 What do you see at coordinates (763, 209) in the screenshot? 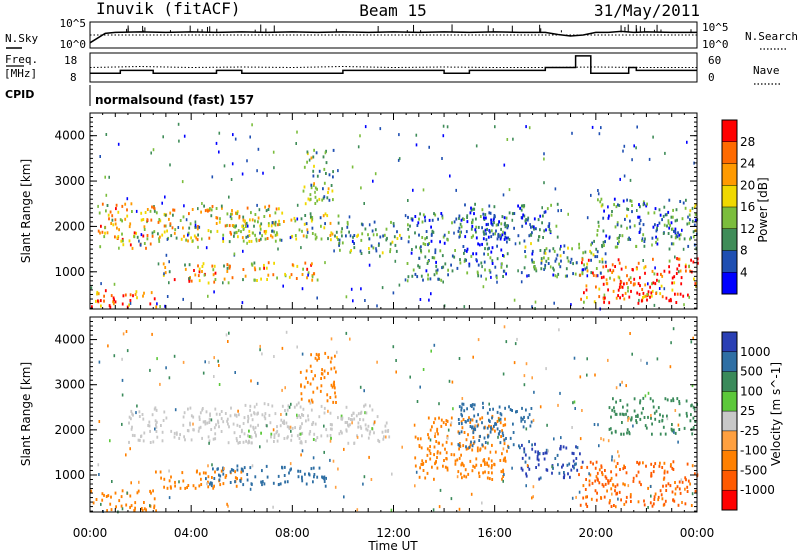
I see `power-colorbar-label: Power [dB]` at bounding box center [763, 209].